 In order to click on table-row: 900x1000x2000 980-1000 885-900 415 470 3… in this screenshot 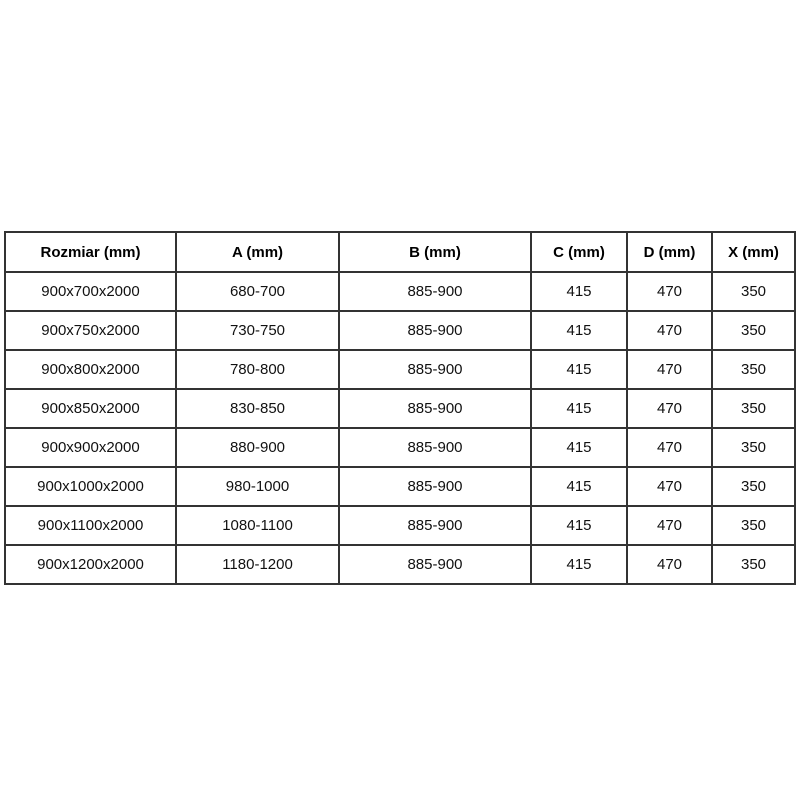, I will do `click(400, 486)`.